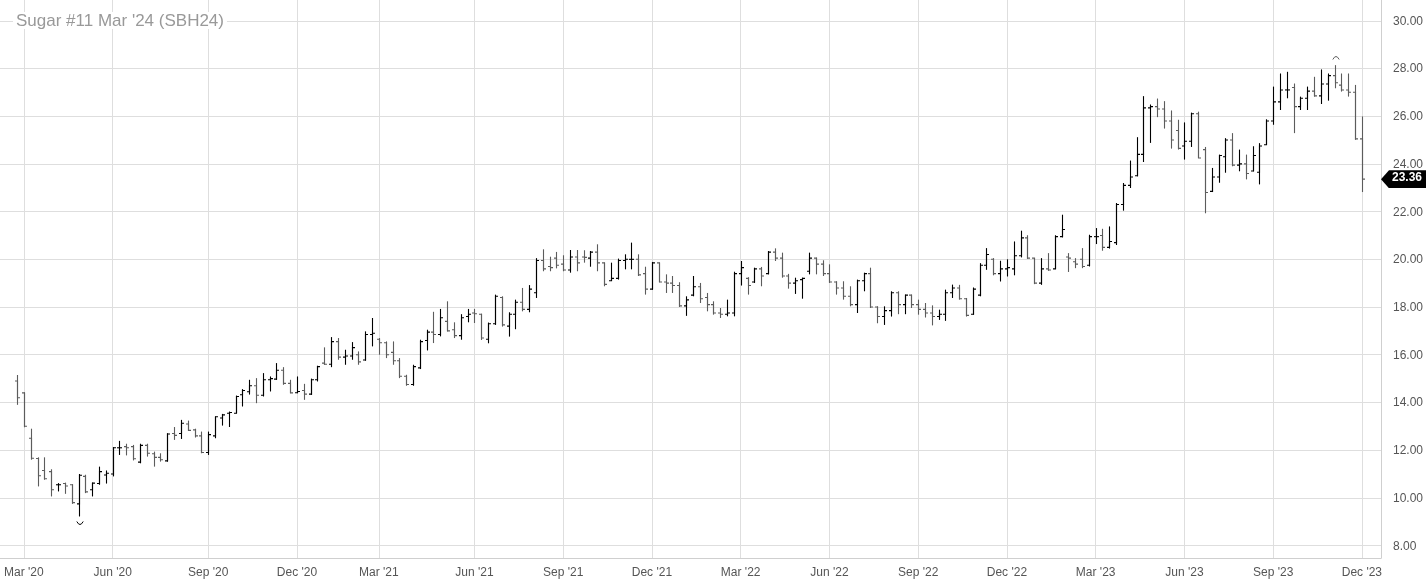 Image resolution: width=1428 pixels, height=585 pixels. I want to click on y-tick-label: 18.00, so click(1408, 307).